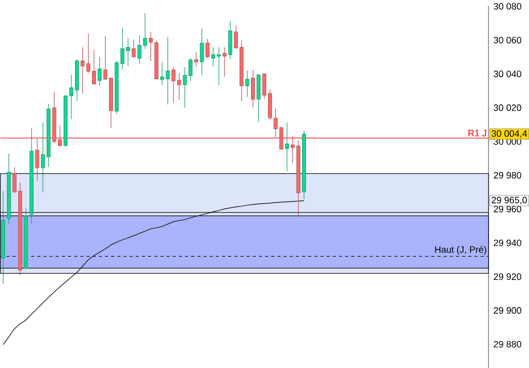 The width and height of the screenshot is (529, 368). Describe the element at coordinates (508, 242) in the screenshot. I see `y-tick-label: 29 940` at that location.